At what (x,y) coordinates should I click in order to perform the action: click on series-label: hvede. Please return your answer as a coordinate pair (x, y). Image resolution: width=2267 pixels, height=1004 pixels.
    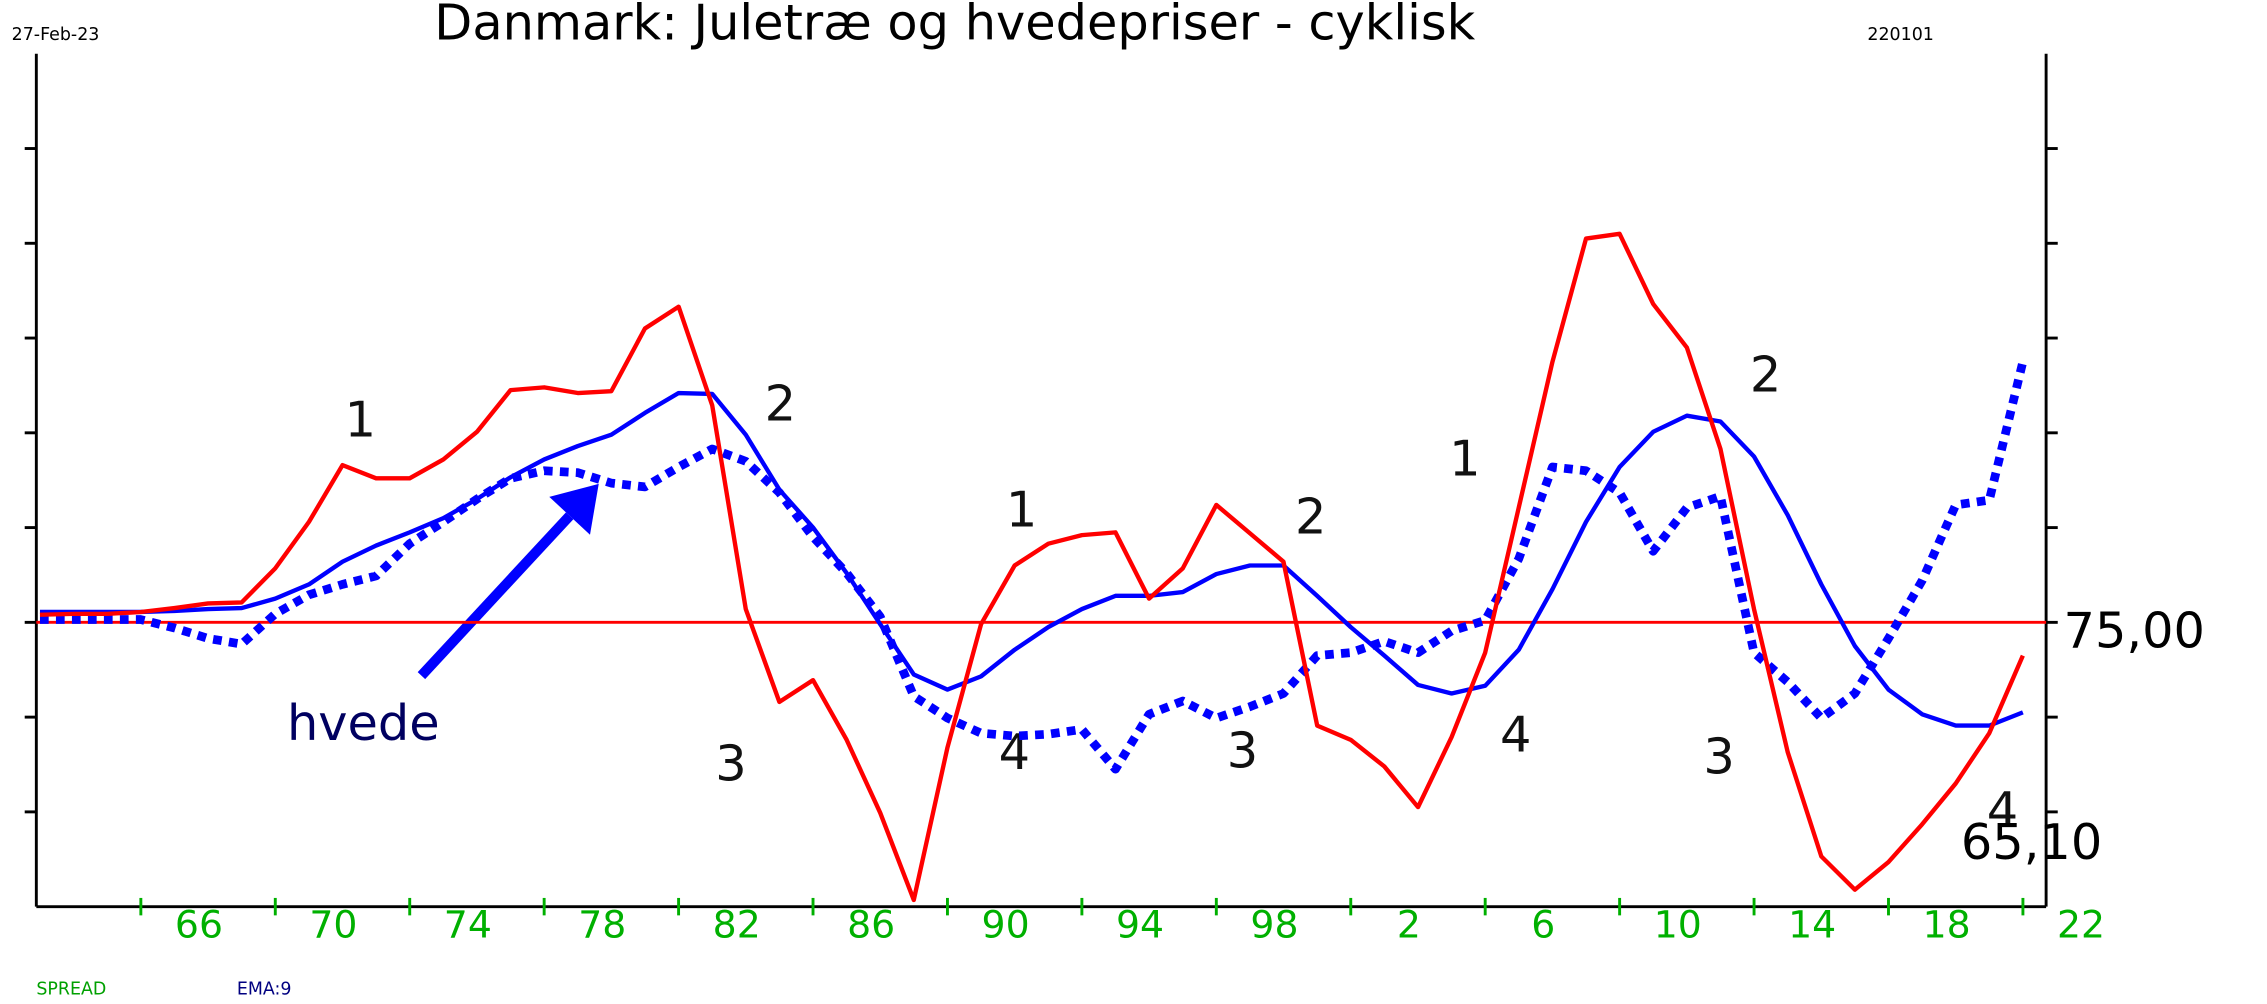
    Looking at the image, I should click on (363, 723).